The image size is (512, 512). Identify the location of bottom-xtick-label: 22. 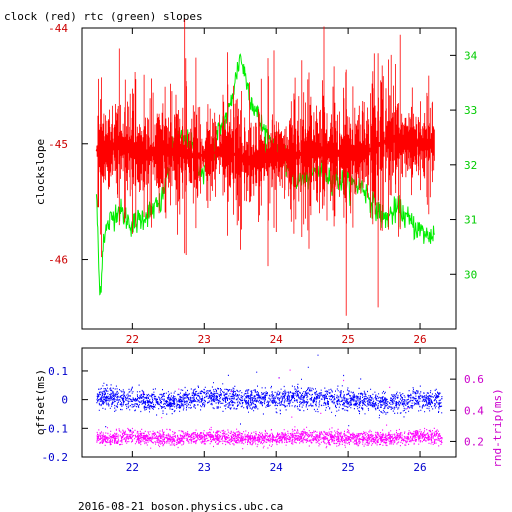
(132, 467).